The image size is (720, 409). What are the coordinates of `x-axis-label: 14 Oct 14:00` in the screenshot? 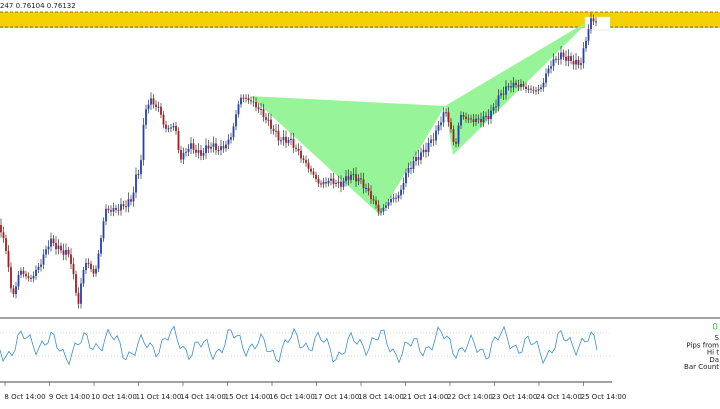 It's located at (203, 397).